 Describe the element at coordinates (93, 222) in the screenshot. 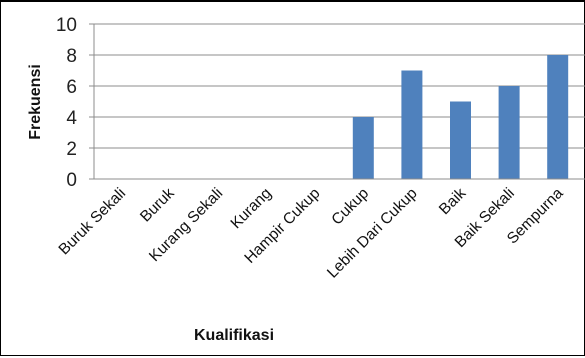

I see `x-tick-label: Buruk Sekali` at that location.